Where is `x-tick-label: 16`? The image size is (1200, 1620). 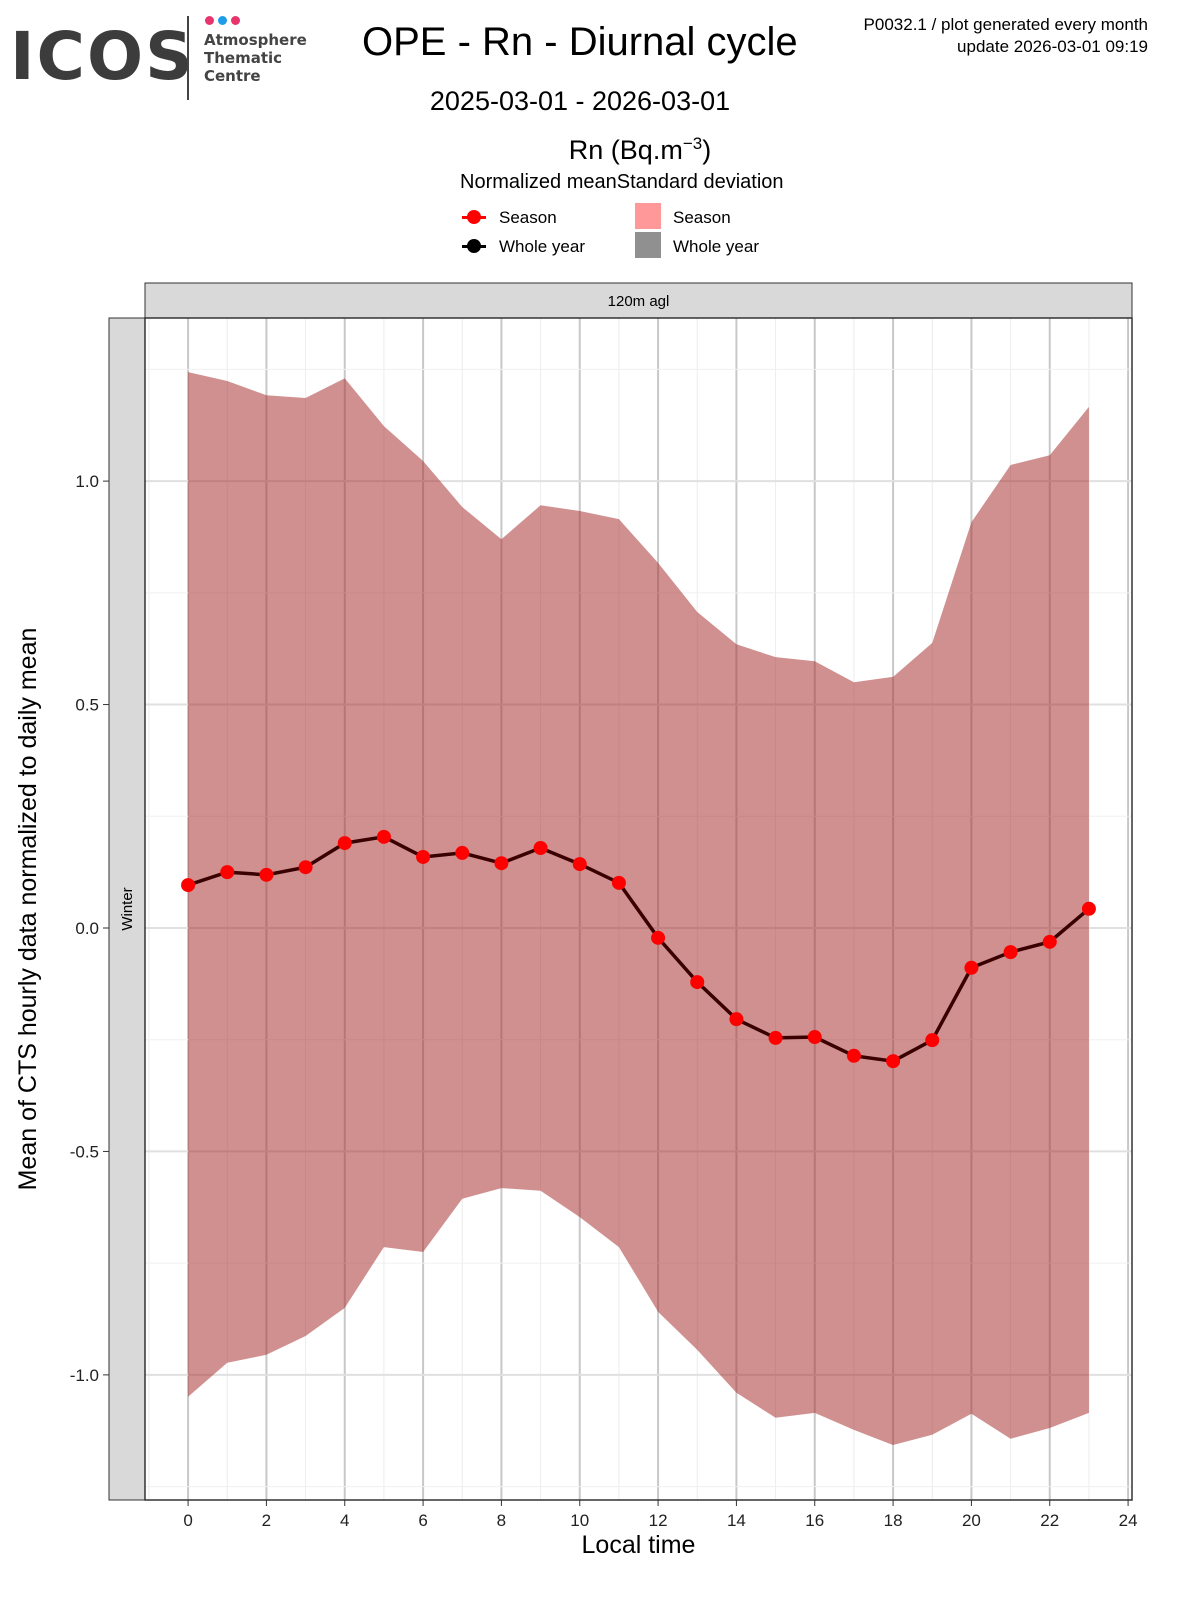
x-tick-label: 16 is located at coordinates (814, 1520).